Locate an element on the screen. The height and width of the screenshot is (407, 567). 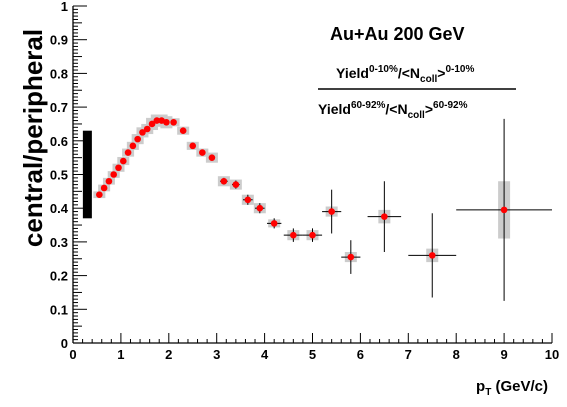
y-tick-label: 0.2 is located at coordinates (59, 276).